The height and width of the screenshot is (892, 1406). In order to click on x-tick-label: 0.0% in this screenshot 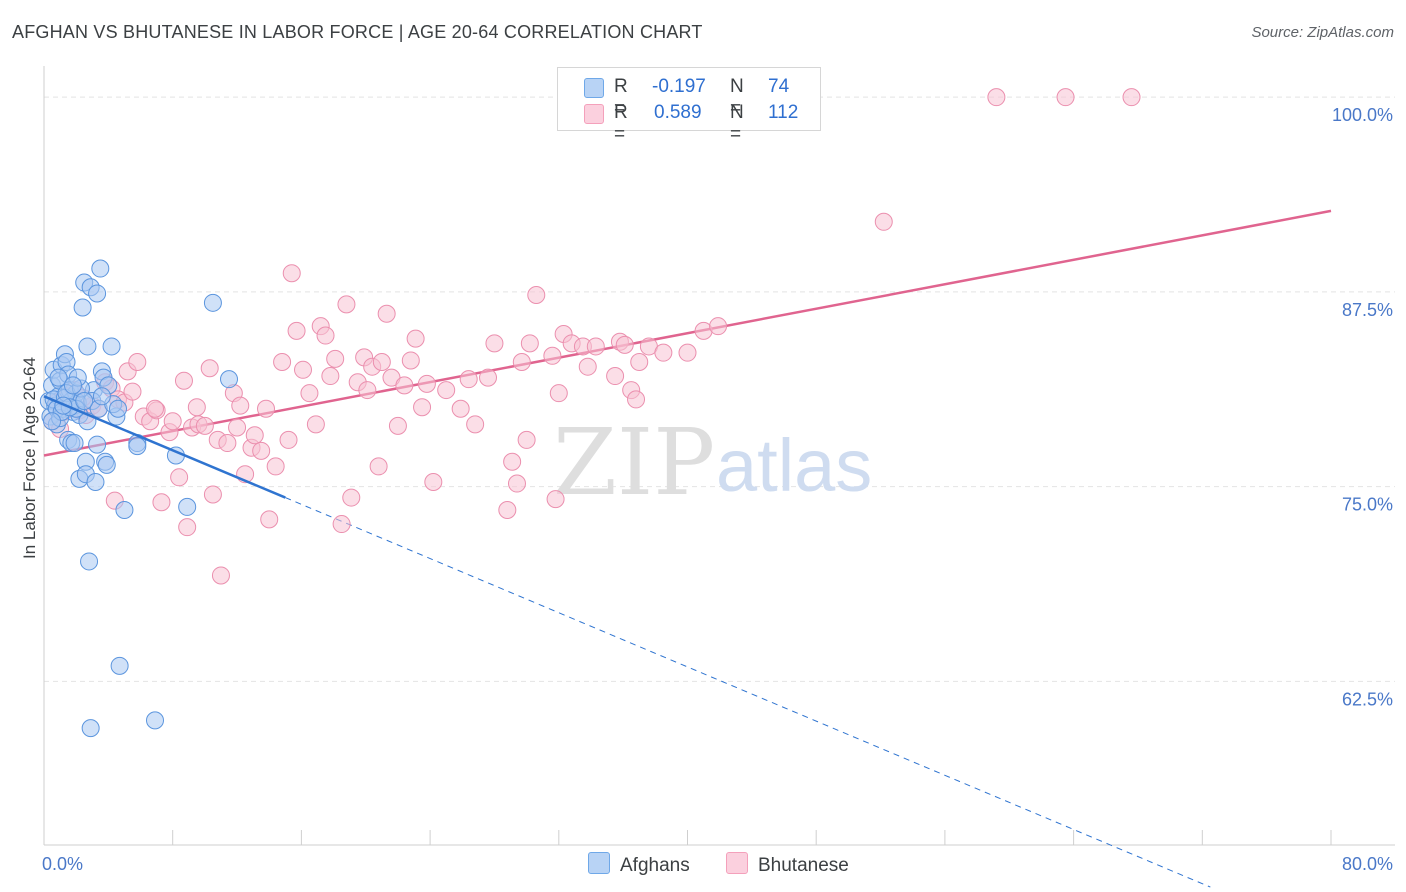, I will do `click(62, 864)`.